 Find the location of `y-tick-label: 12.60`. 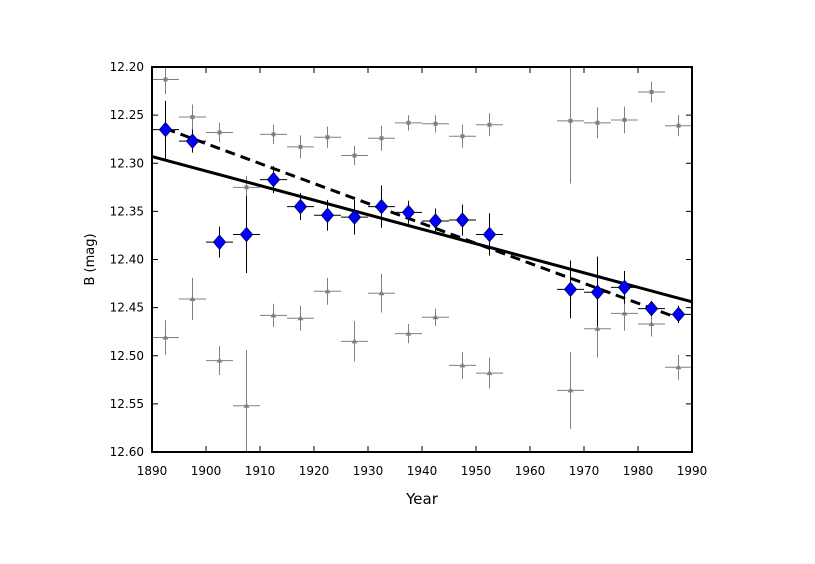

y-tick-label: 12.60 is located at coordinates (127, 452).